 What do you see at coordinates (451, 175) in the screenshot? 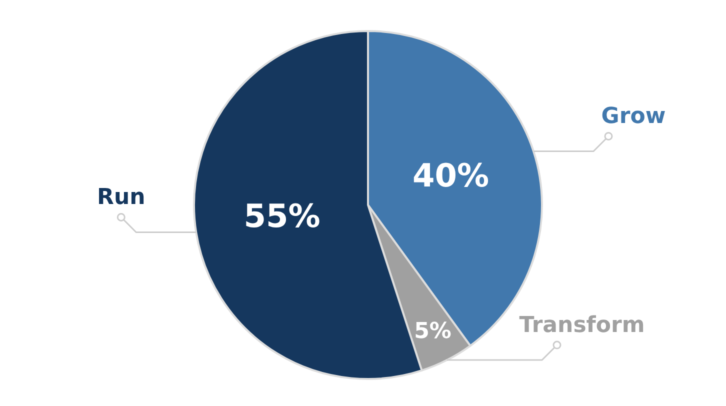
I see `data-label: 40%` at bounding box center [451, 175].